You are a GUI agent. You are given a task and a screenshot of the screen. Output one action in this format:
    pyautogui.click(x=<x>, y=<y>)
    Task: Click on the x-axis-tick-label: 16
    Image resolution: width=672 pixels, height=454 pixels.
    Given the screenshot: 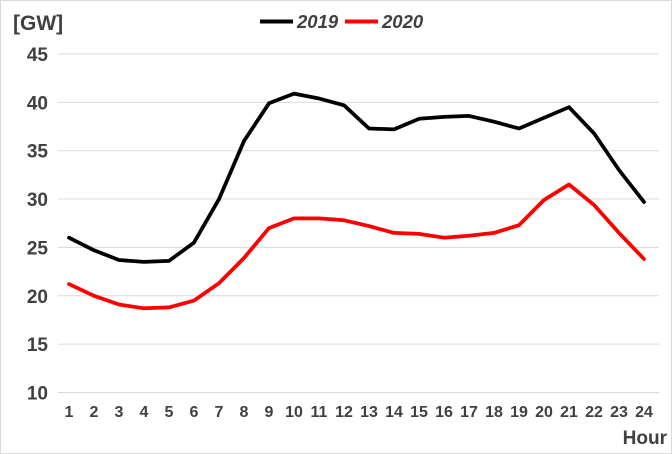 What is the action you would take?
    pyautogui.click(x=444, y=412)
    